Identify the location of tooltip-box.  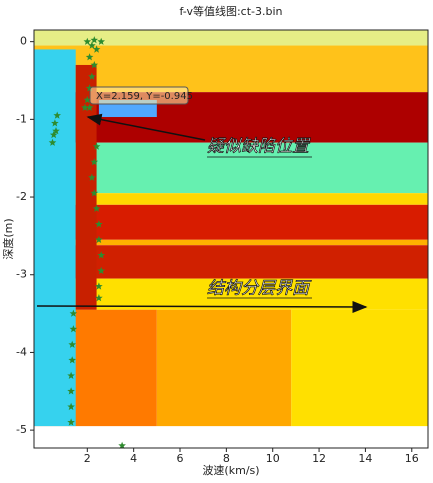
(139, 95).